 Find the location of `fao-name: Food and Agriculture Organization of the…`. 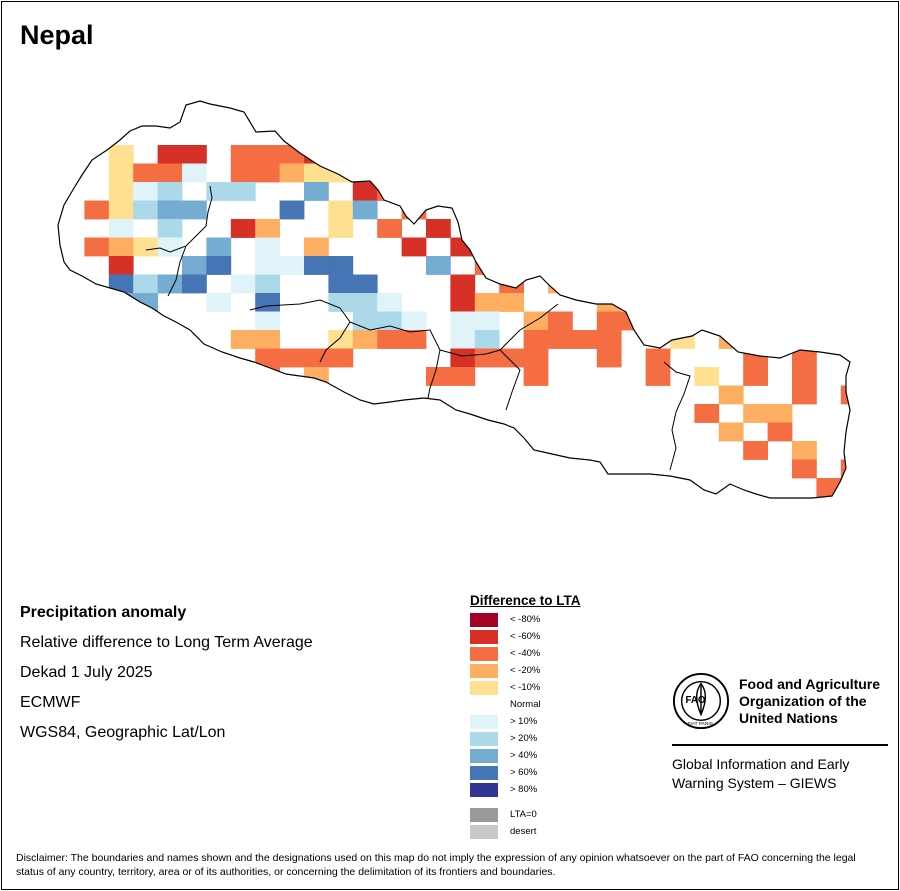

fao-name: Food and Agriculture Organization of the… is located at coordinates (809, 701).